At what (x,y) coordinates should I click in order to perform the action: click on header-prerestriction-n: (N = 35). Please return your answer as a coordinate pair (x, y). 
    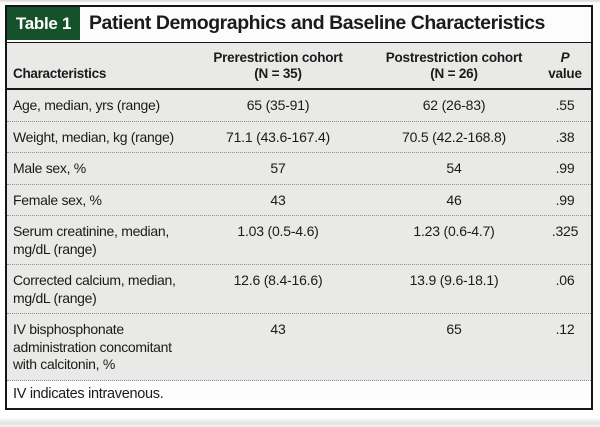
    Looking at the image, I should click on (278, 73).